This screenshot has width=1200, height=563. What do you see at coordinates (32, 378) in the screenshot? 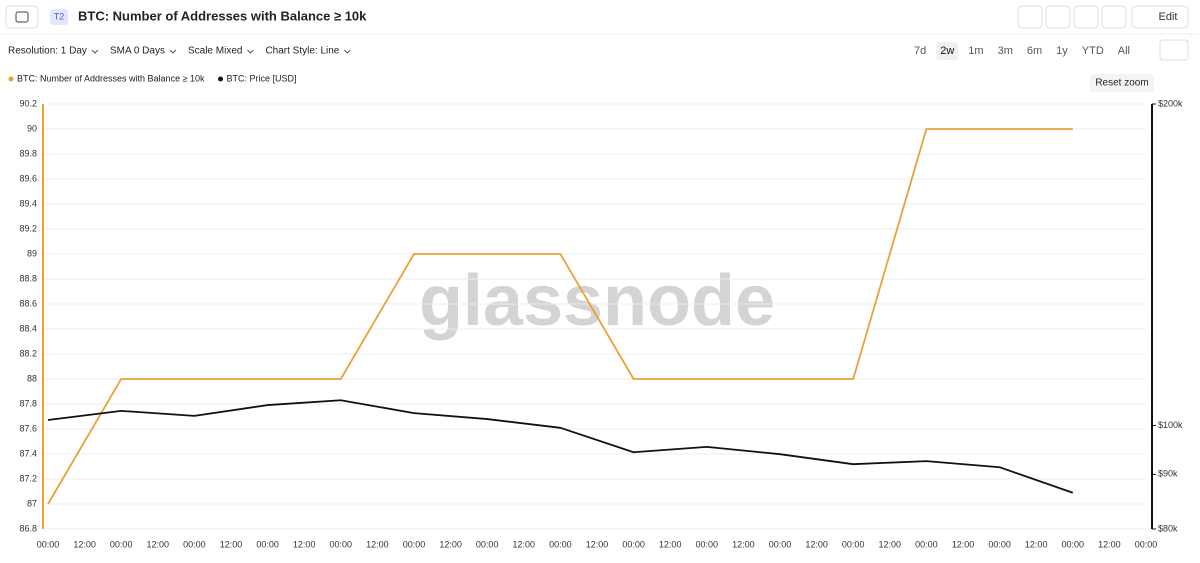
I see `y-tick-label: 88` at bounding box center [32, 378].